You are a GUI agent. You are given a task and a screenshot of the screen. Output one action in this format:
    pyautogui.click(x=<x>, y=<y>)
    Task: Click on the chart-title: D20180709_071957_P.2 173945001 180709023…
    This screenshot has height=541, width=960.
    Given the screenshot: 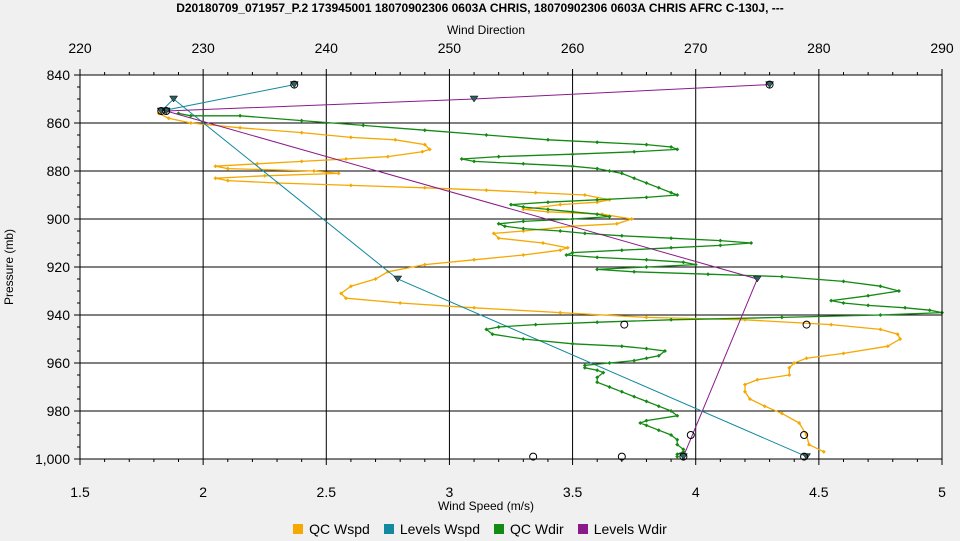 What is the action you would take?
    pyautogui.click(x=480, y=8)
    